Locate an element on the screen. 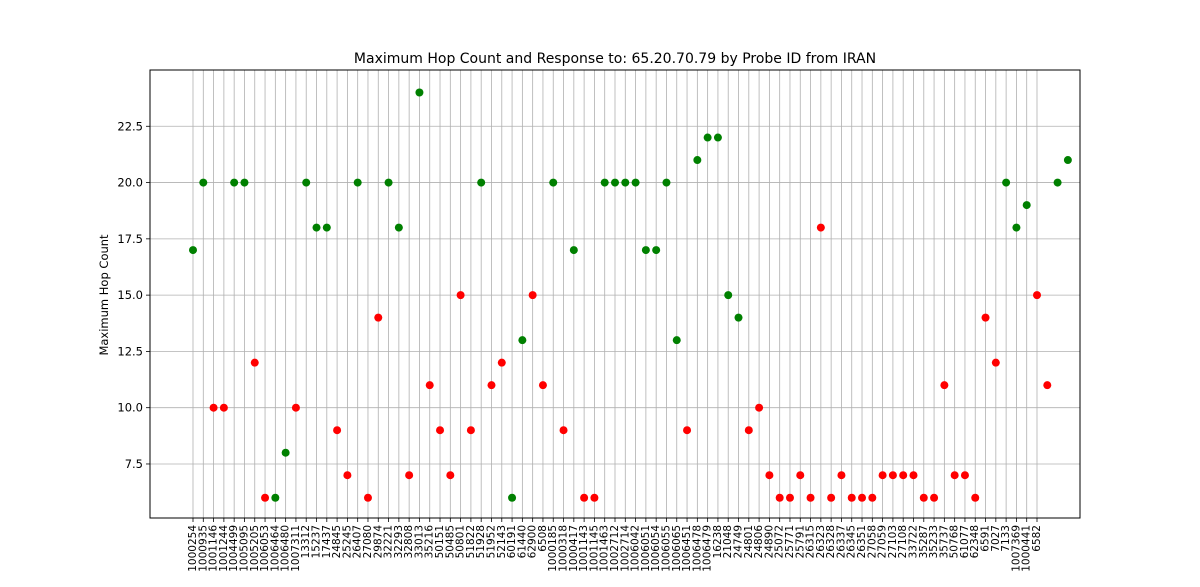  x-tick-label: 27108 is located at coordinates (903, 541).